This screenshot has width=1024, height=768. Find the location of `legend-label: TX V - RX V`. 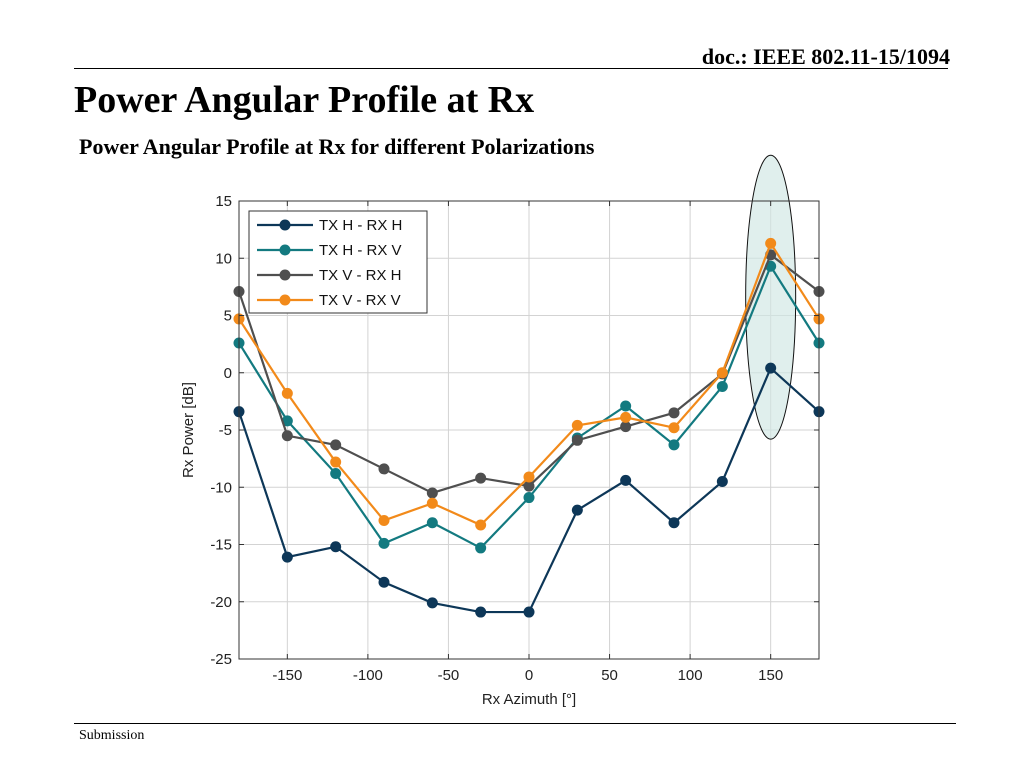

legend-label: TX V - RX V is located at coordinates (360, 300).